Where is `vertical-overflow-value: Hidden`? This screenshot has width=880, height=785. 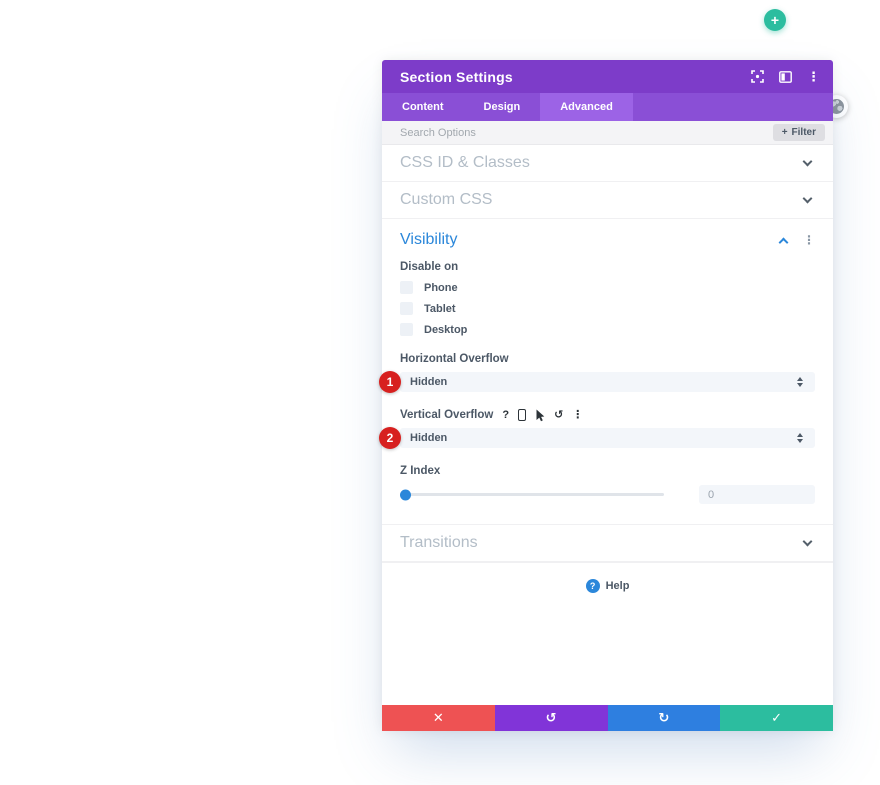
vertical-overflow-value: Hidden is located at coordinates (429, 438).